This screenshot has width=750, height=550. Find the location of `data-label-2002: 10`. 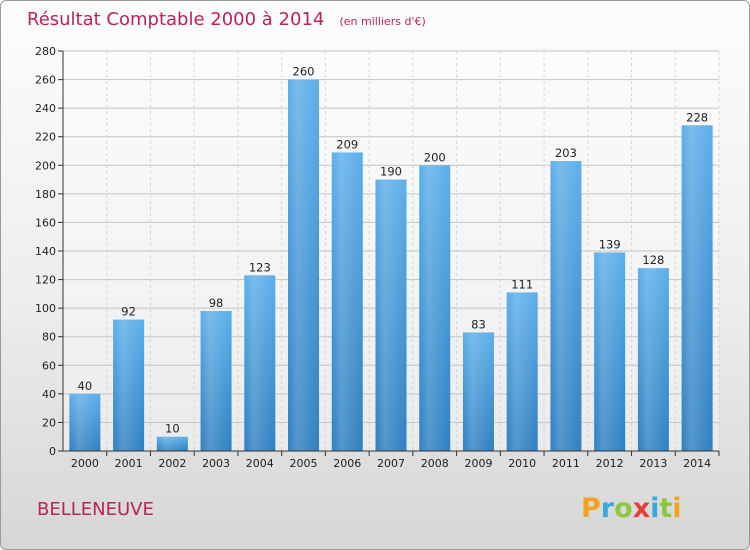

data-label-2002: 10 is located at coordinates (172, 429).